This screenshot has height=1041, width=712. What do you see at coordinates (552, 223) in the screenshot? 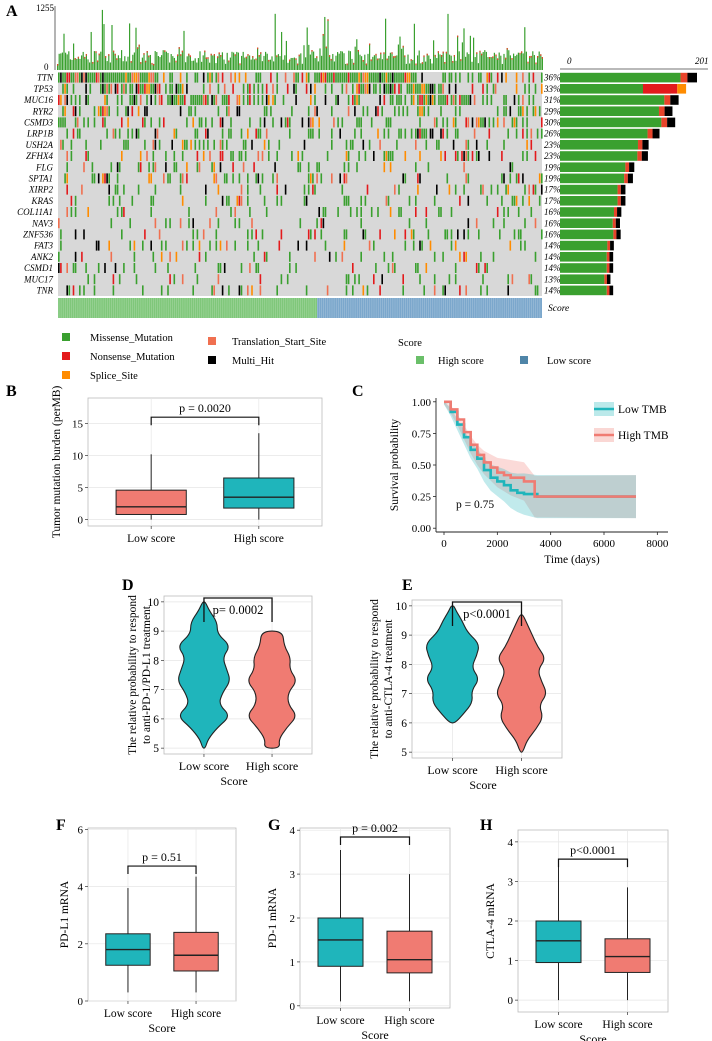
I see `percent-label: 16%` at bounding box center [552, 223].